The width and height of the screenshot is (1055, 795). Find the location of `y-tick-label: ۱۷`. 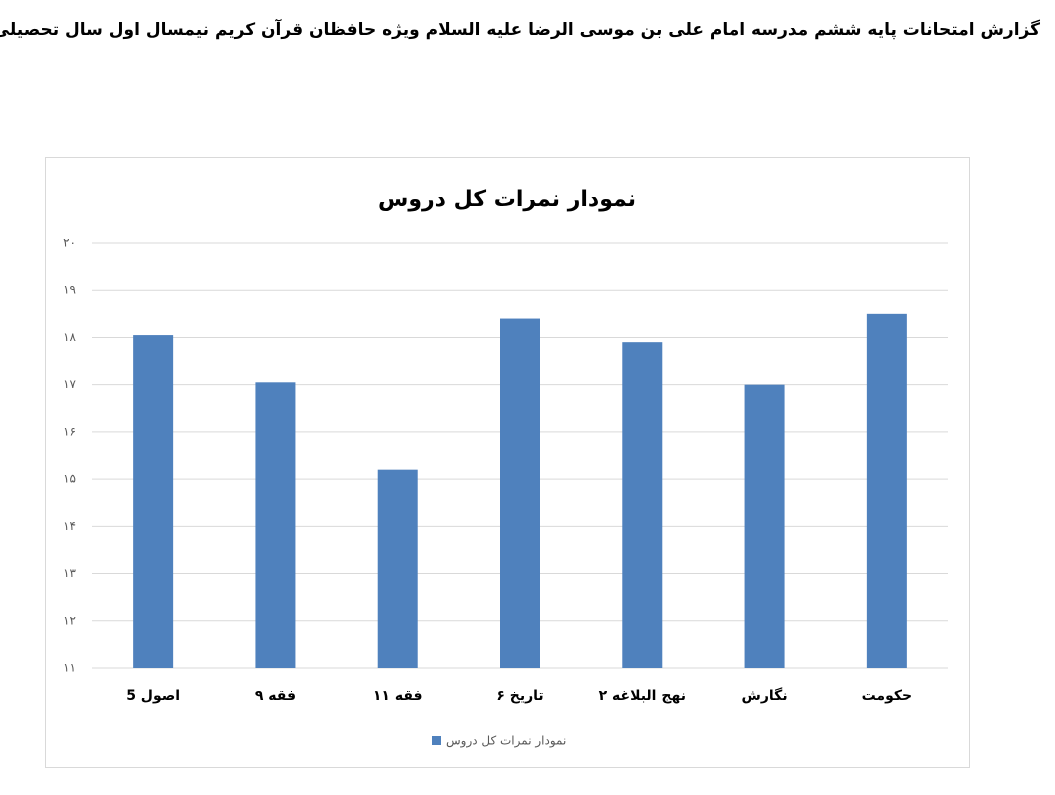

y-tick-label: ۱۷ is located at coordinates (69, 384).